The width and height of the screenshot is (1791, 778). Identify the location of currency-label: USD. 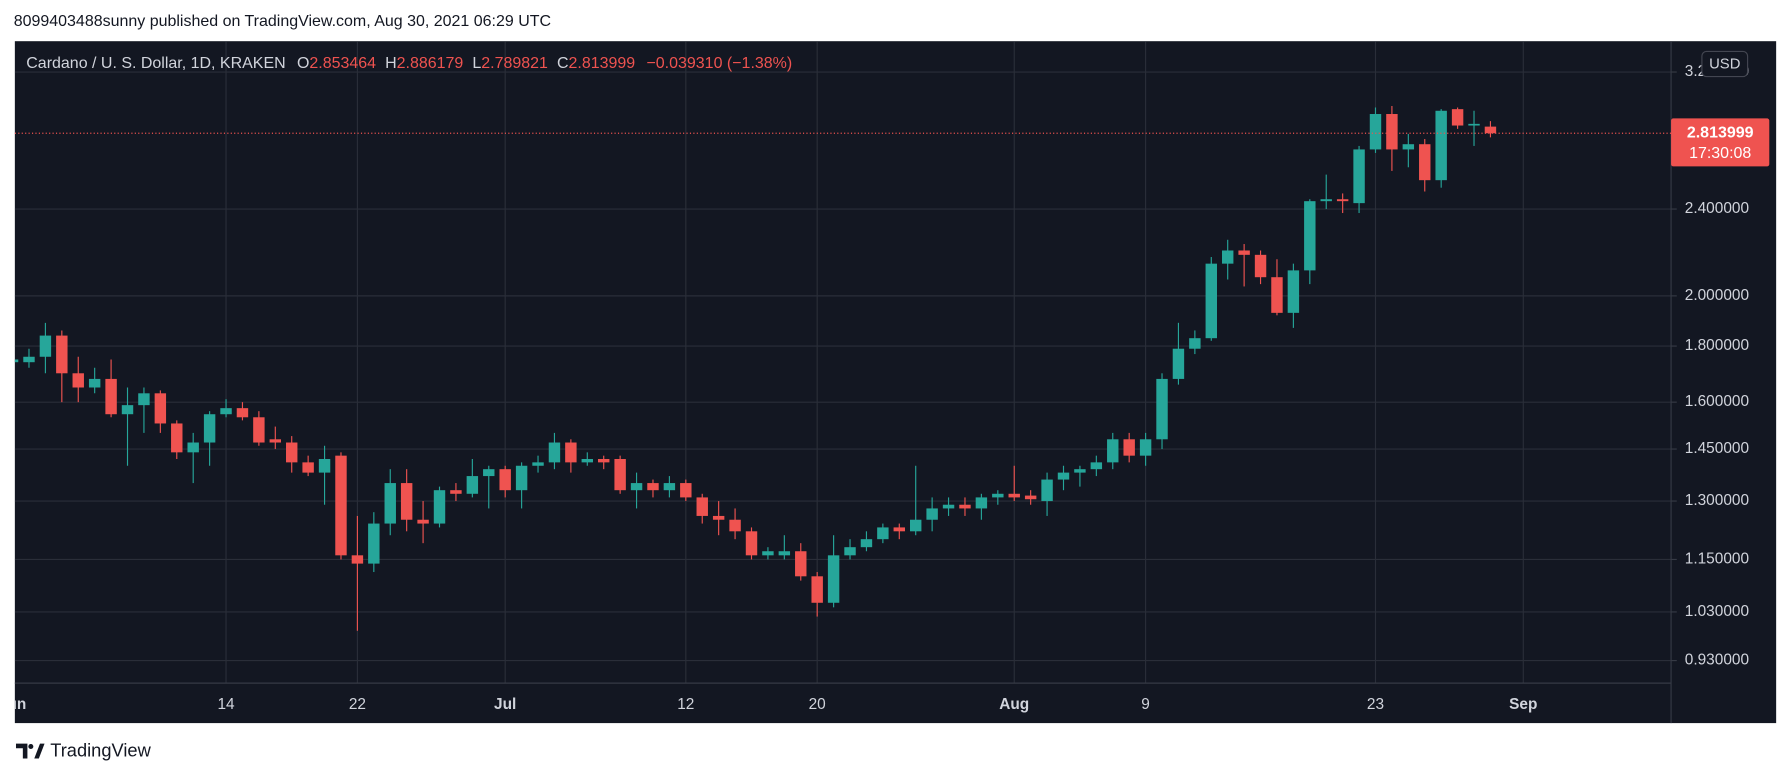
(1724, 65).